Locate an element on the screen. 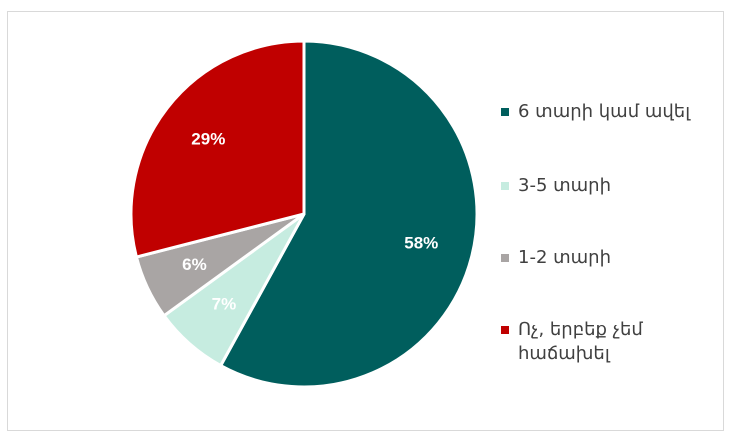 The height and width of the screenshot is (436, 734). legend-label: 1-2 տարի is located at coordinates (564, 257).